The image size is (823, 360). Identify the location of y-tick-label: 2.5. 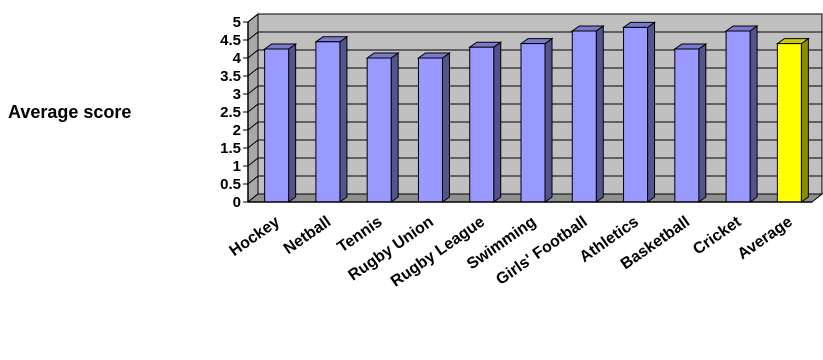
(230, 112).